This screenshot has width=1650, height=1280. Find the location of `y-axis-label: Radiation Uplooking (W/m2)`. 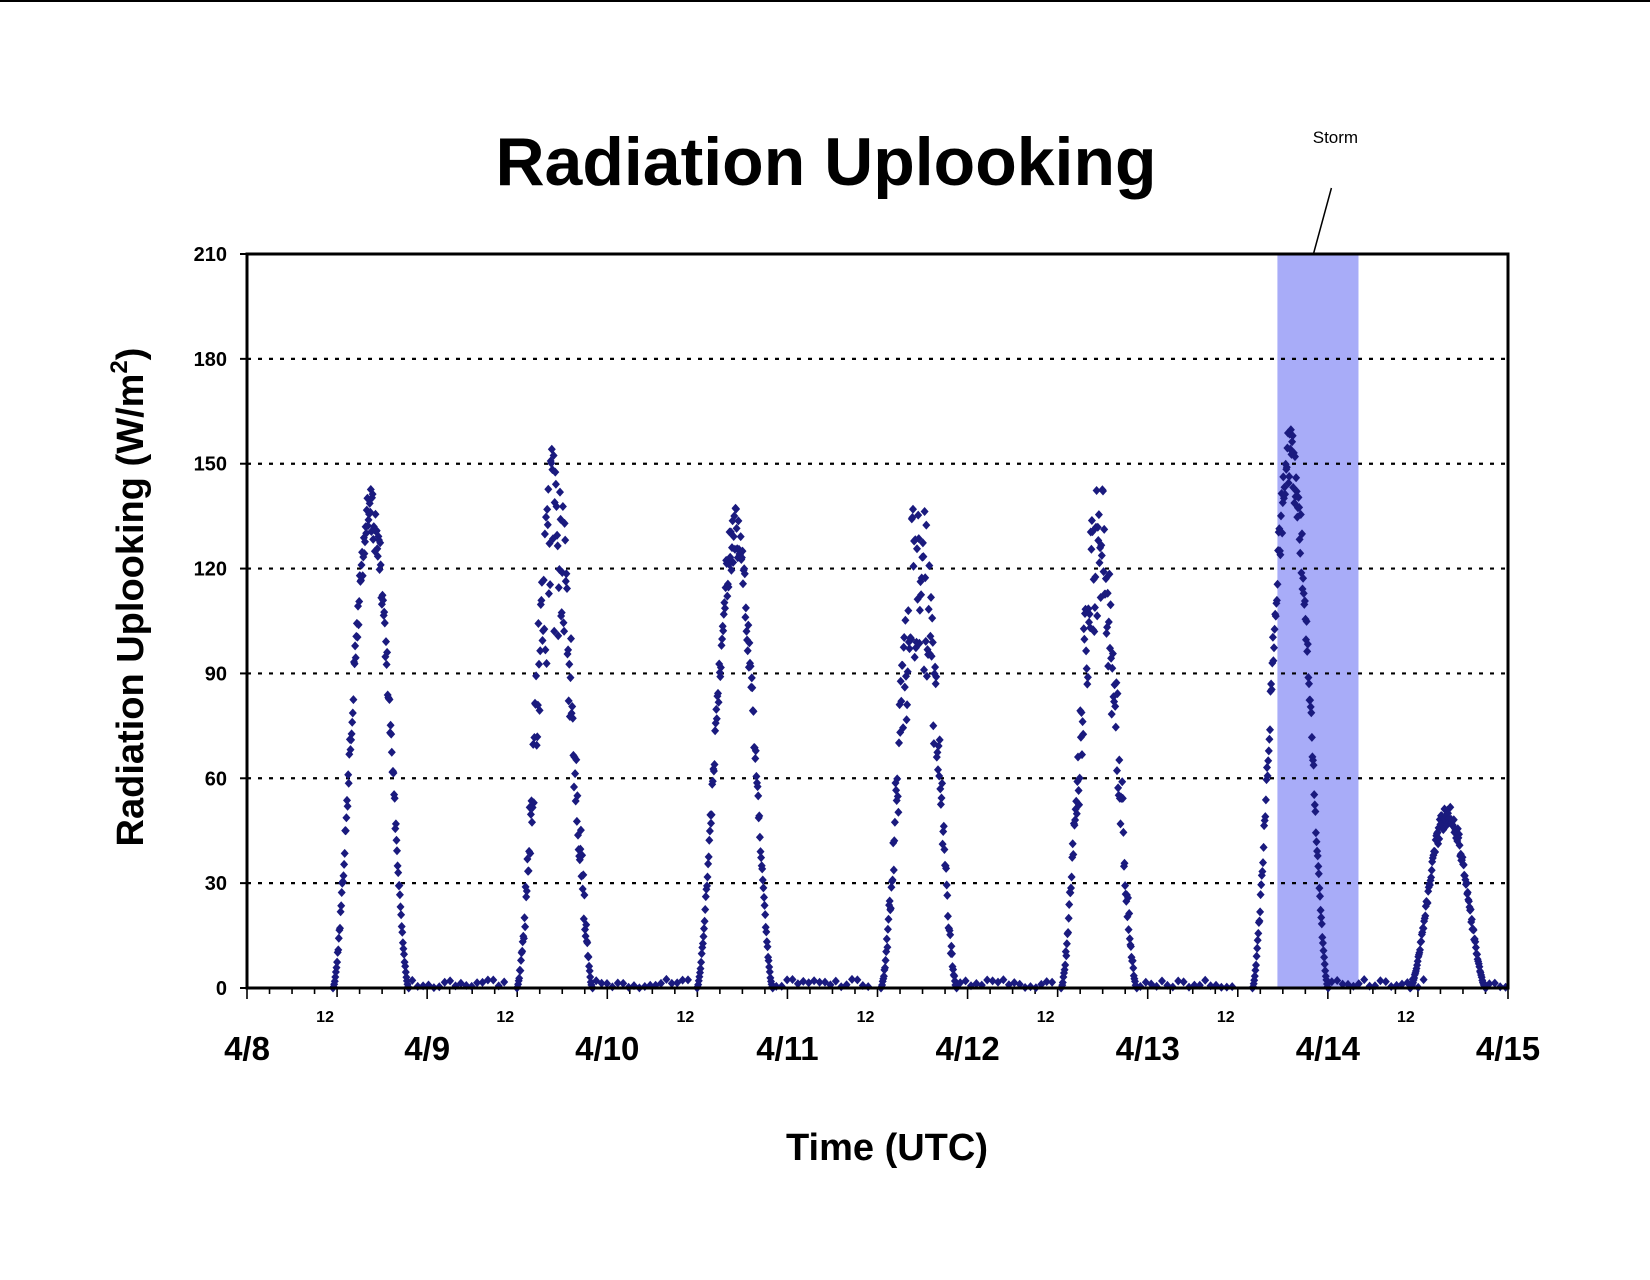

y-axis-label: Radiation Uplooking (W/m2) is located at coordinates (129, 597).